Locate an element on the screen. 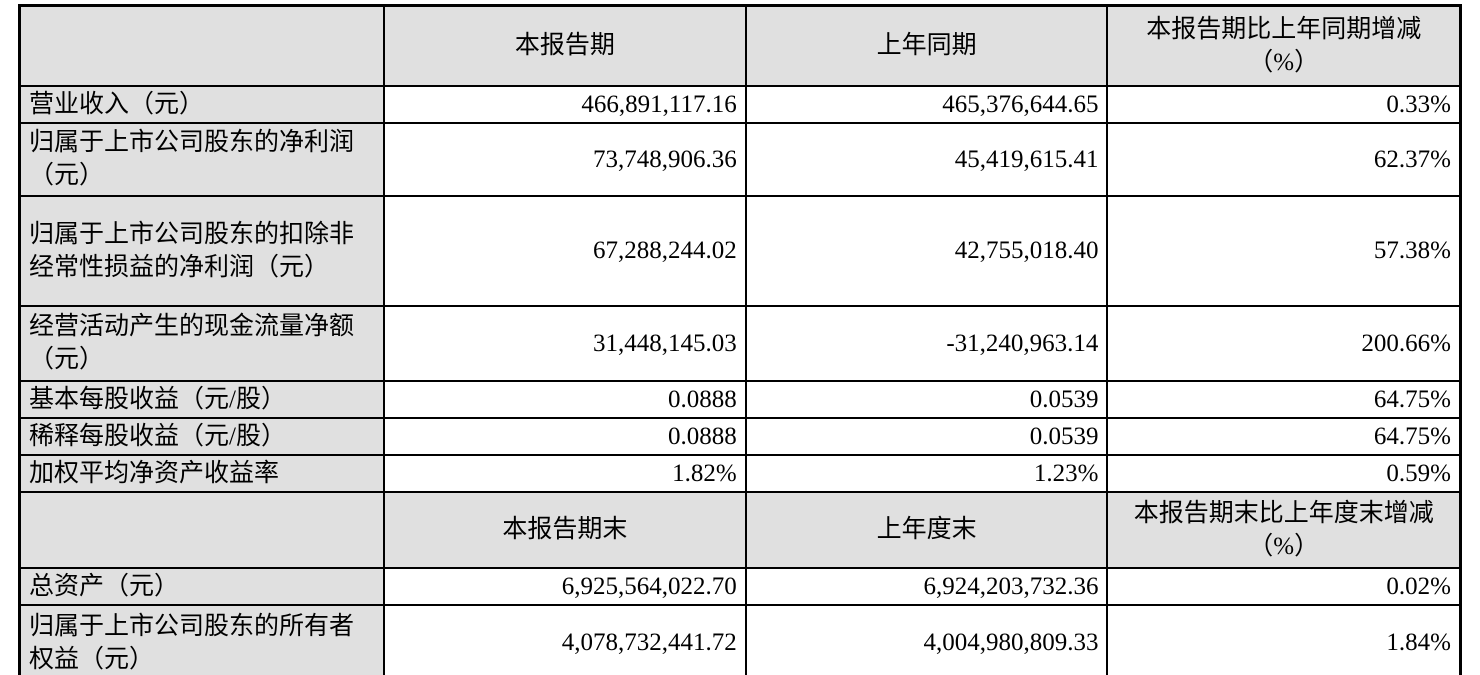  period-header-row: 本报告期 上年同期 本报告期比上年同期增减 （%） is located at coordinates (740, 45).